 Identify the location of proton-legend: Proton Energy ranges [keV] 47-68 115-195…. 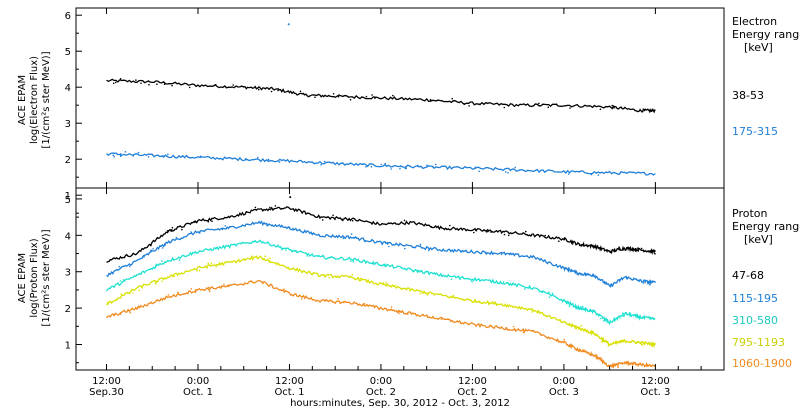
(766, 288).